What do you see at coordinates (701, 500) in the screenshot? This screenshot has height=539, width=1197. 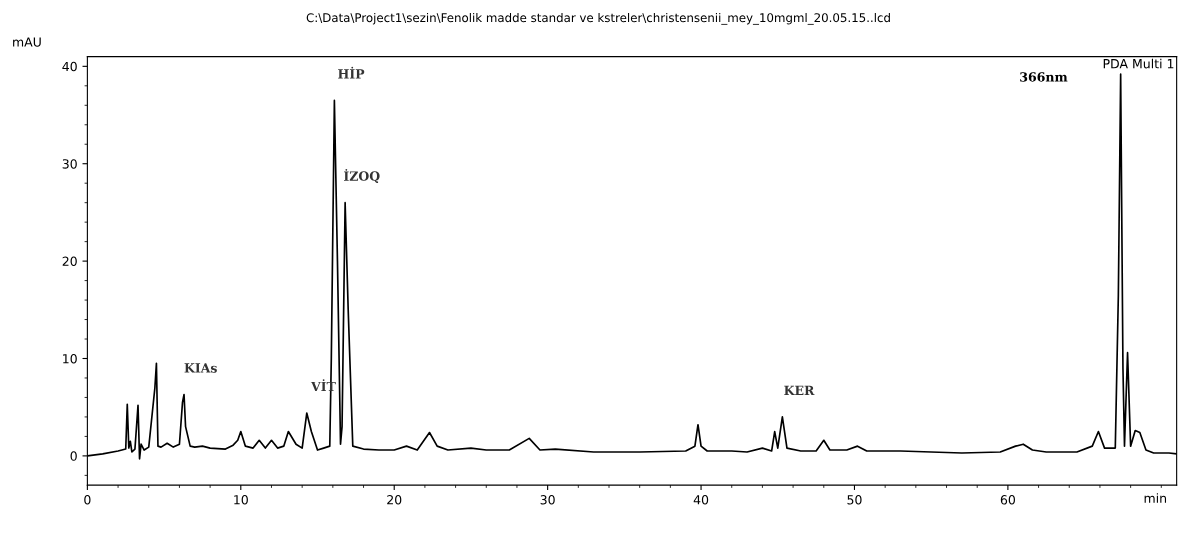 I see `x-tick-label: 40` at bounding box center [701, 500].